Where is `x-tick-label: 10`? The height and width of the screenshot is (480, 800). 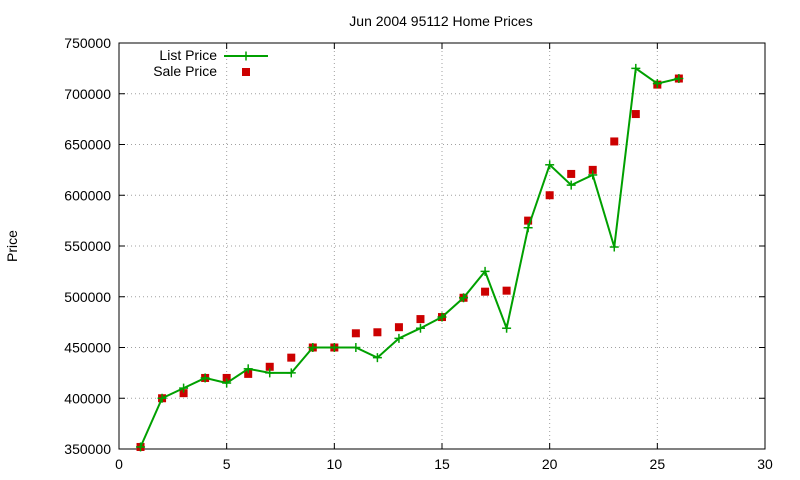
x-tick-label: 10 is located at coordinates (335, 464).